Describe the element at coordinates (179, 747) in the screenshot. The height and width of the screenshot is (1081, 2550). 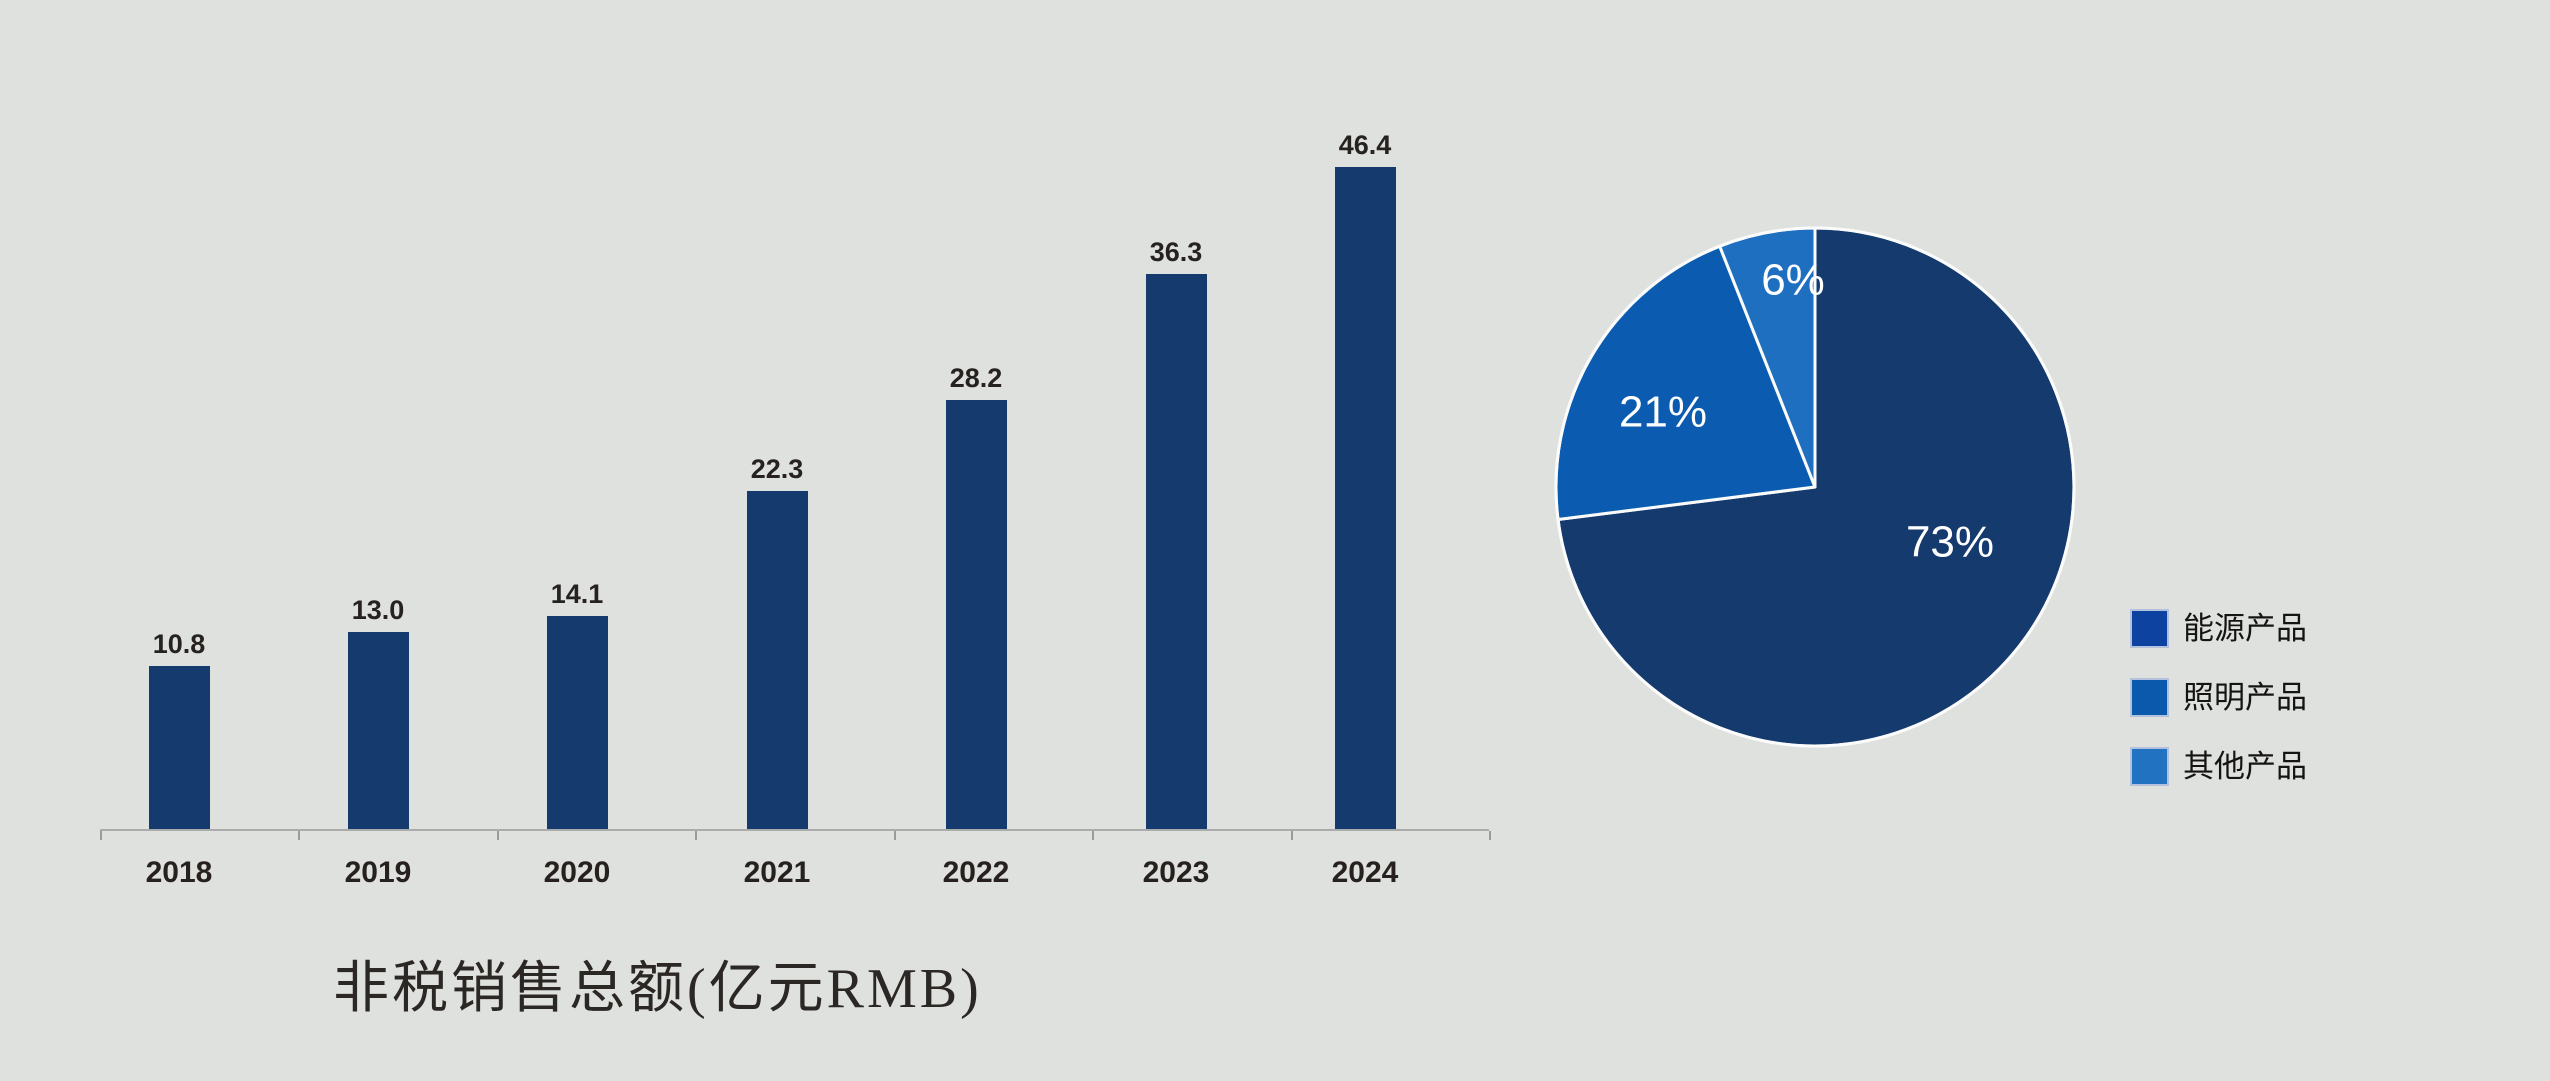
I see `bar-2018` at that location.